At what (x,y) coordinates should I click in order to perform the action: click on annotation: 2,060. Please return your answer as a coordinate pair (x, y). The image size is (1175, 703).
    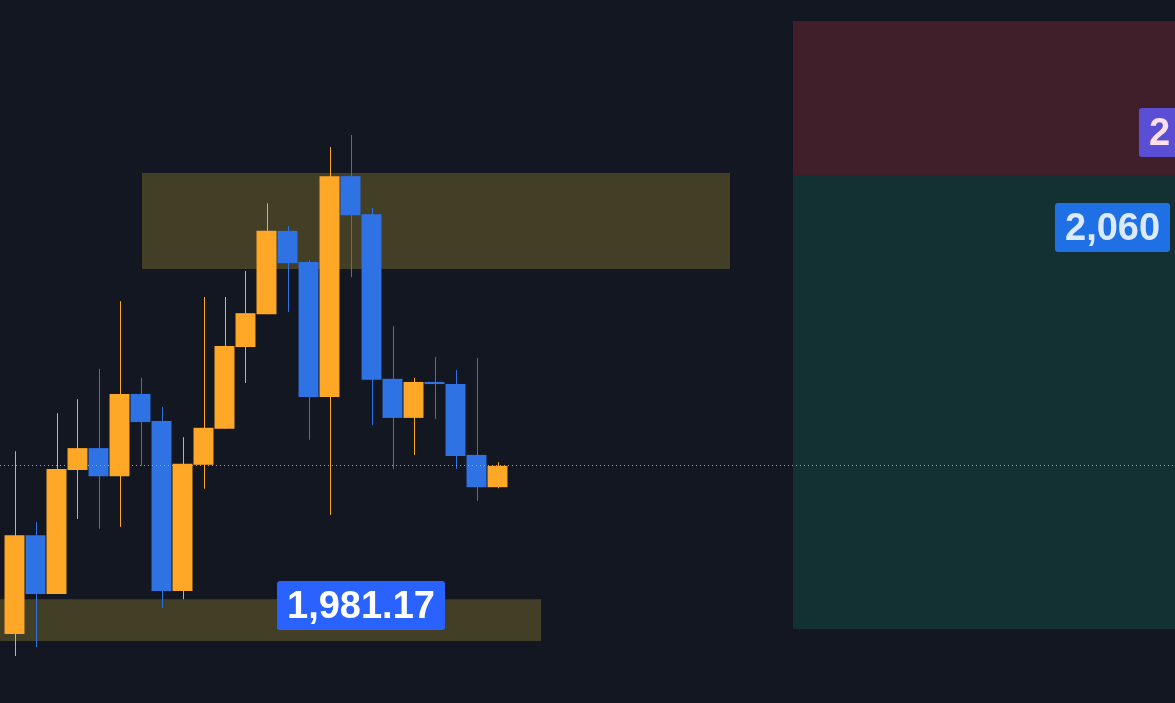
    Looking at the image, I should click on (1113, 227).